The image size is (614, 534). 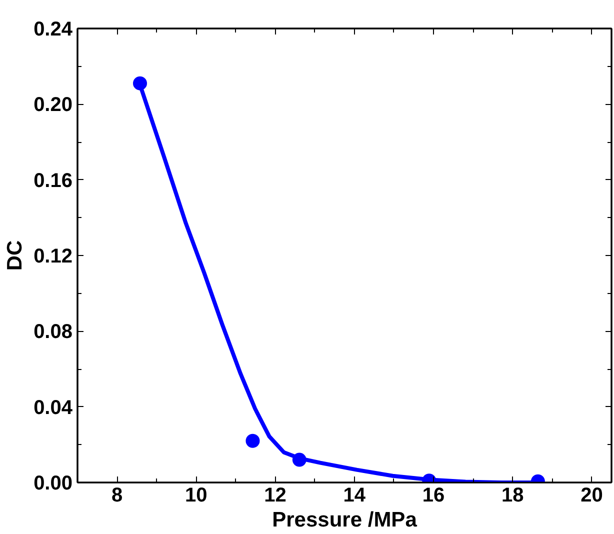 What do you see at coordinates (15, 255) in the screenshot?
I see `y-axis-title: DC` at bounding box center [15, 255].